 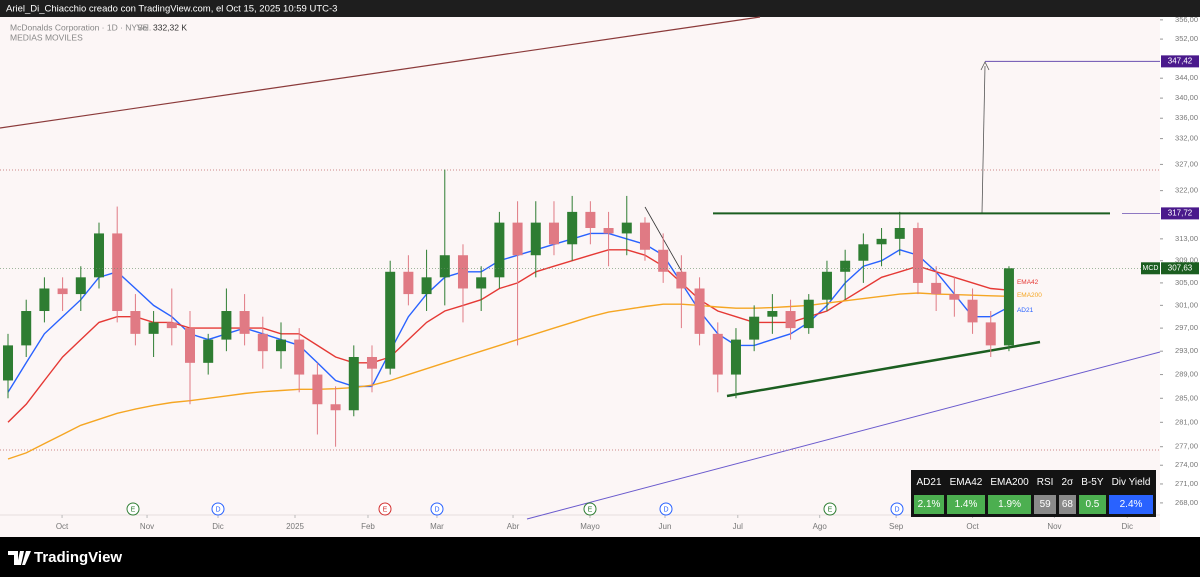 What do you see at coordinates (1186, 304) in the screenshot?
I see `y-tick-label: 301,00` at bounding box center [1186, 304].